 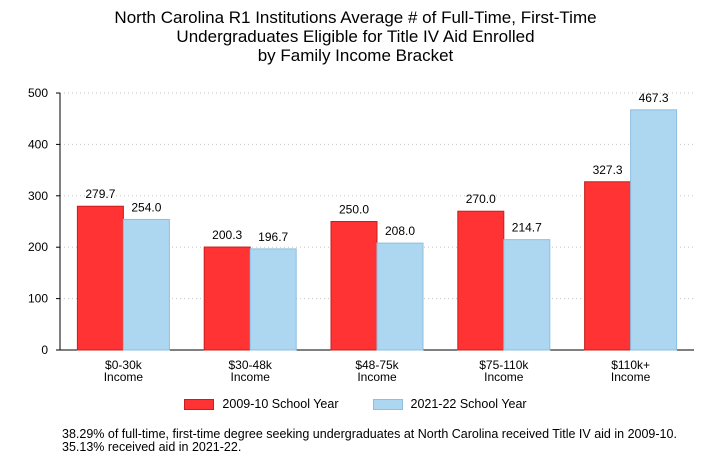 What do you see at coordinates (355, 55) in the screenshot?
I see `chart-title-line-3: by Family Income Bracket` at bounding box center [355, 55].